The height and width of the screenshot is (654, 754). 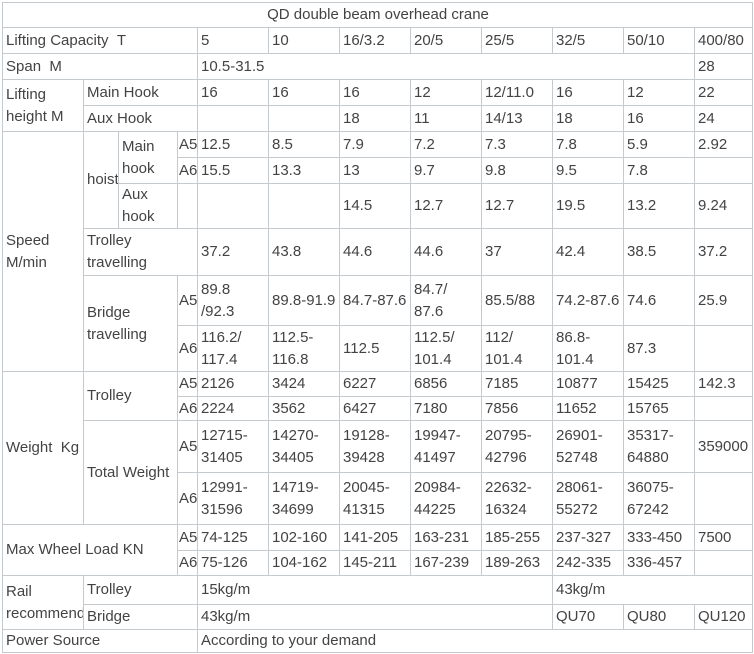 I want to click on value-cell: 8.5, so click(x=304, y=144).